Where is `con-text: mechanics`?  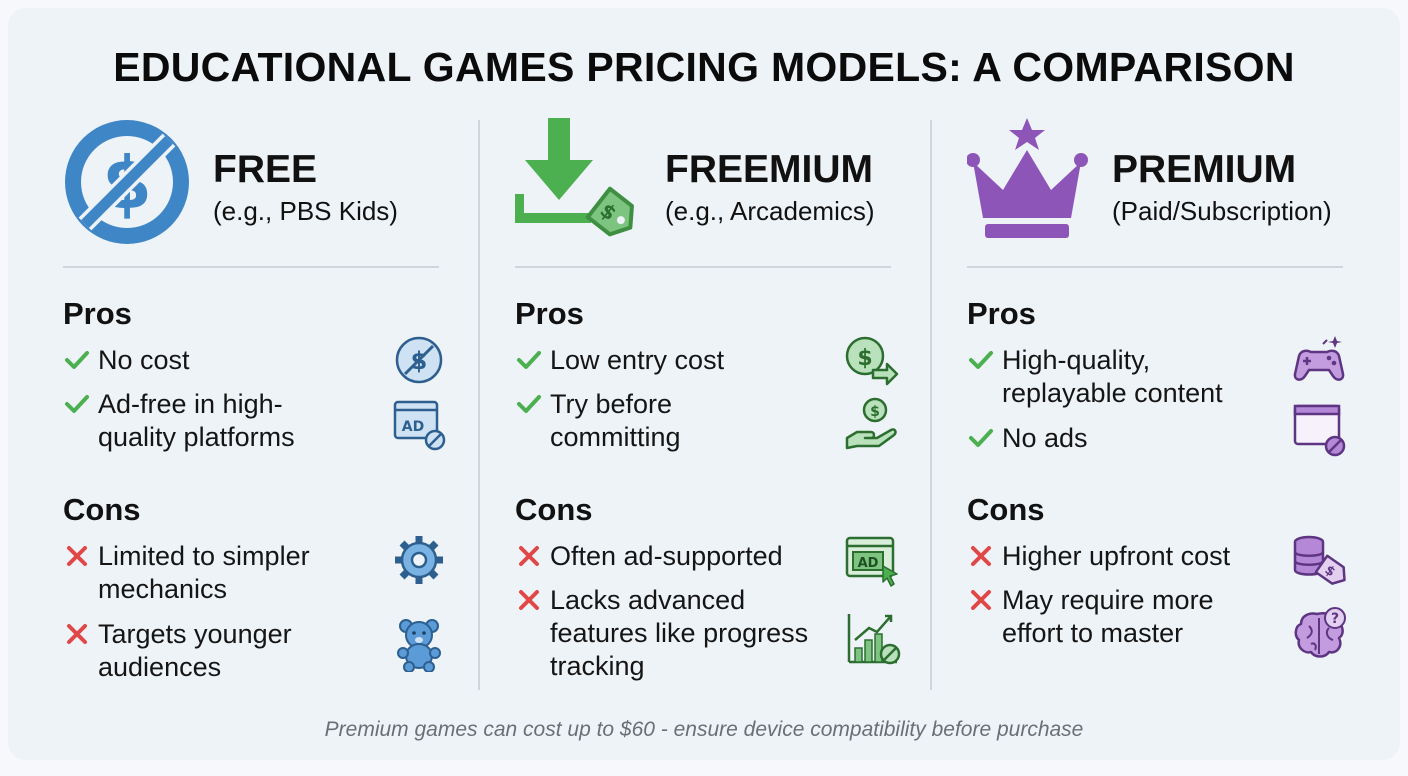 con-text: mechanics is located at coordinates (163, 589).